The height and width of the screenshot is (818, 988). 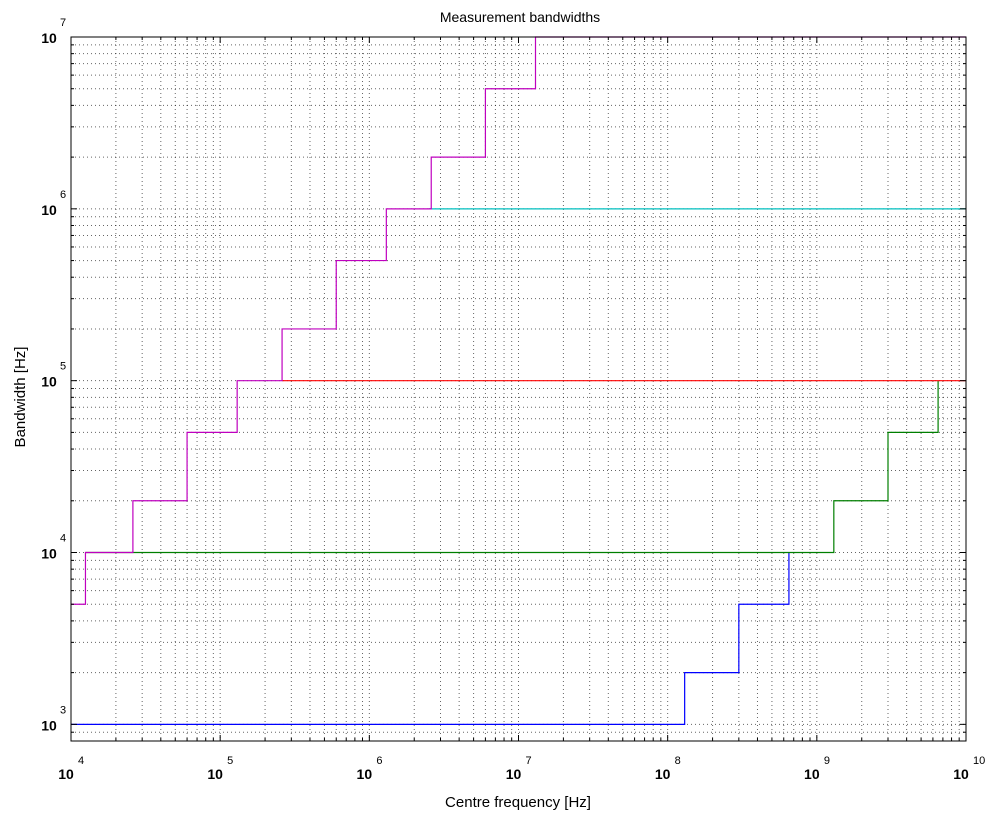 I want to click on y-tick-exponent: 3, so click(x=63, y=710).